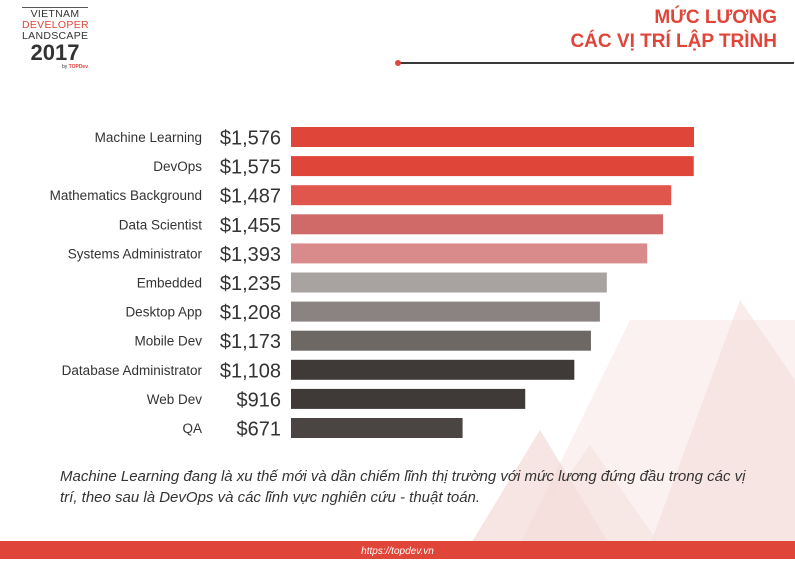  What do you see at coordinates (55, 52) in the screenshot?
I see `logo-year: 2017` at bounding box center [55, 52].